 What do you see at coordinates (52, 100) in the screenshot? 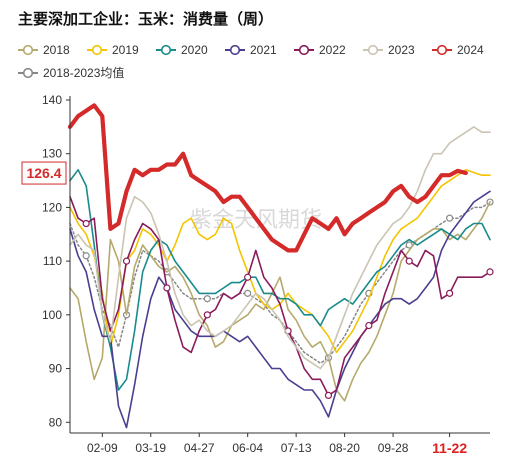
I see `y-tick-label: 140` at bounding box center [52, 100].